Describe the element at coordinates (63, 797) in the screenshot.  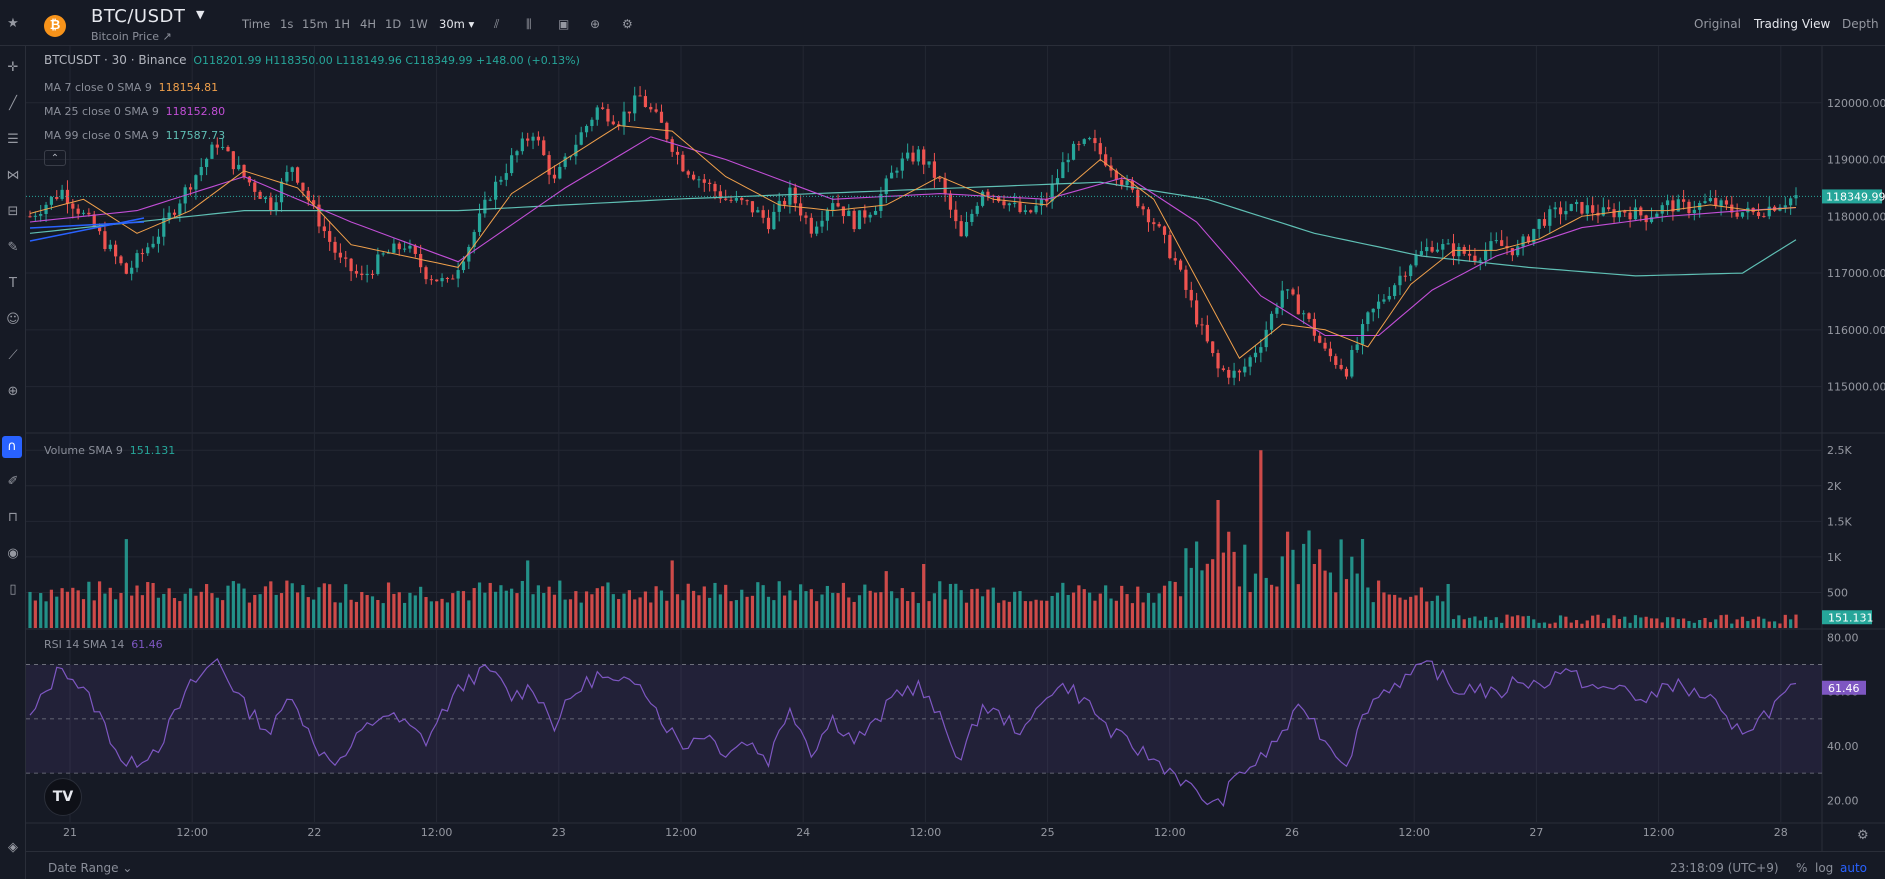
I see `tradingview-logo: TV` at that location.